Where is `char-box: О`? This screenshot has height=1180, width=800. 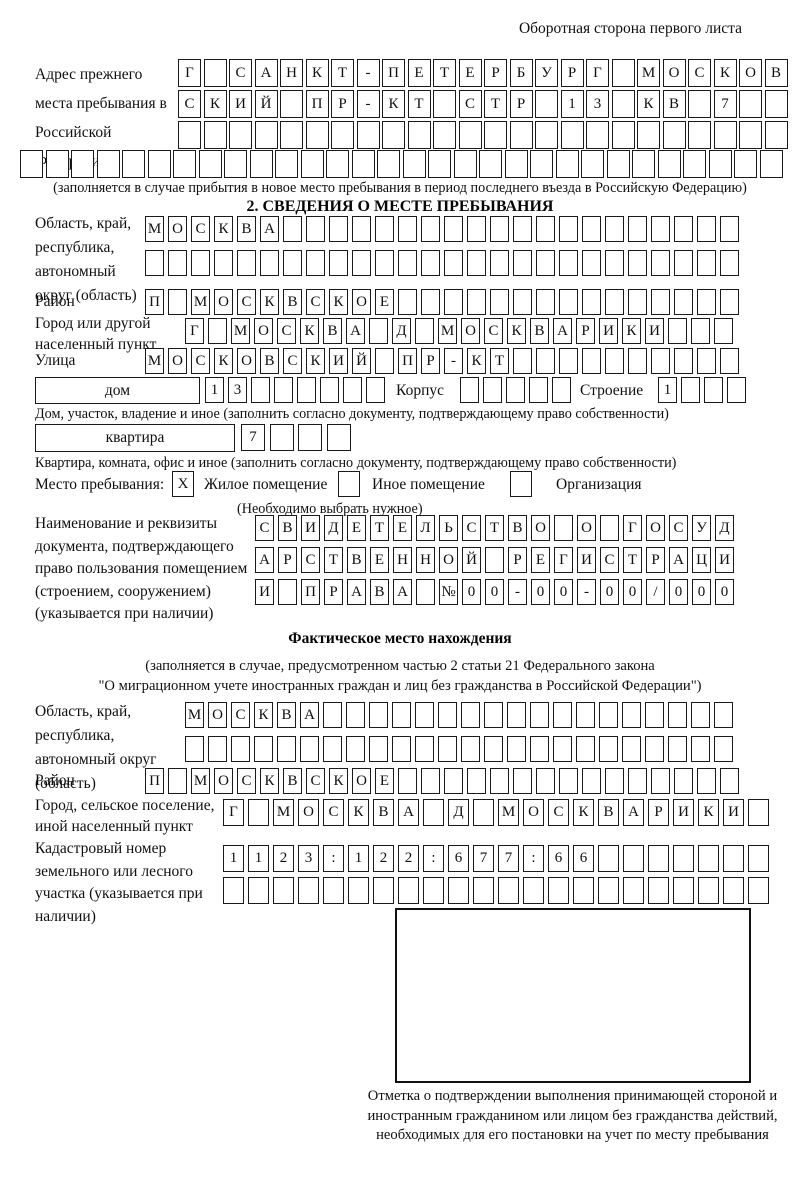 char-box: О is located at coordinates (223, 781).